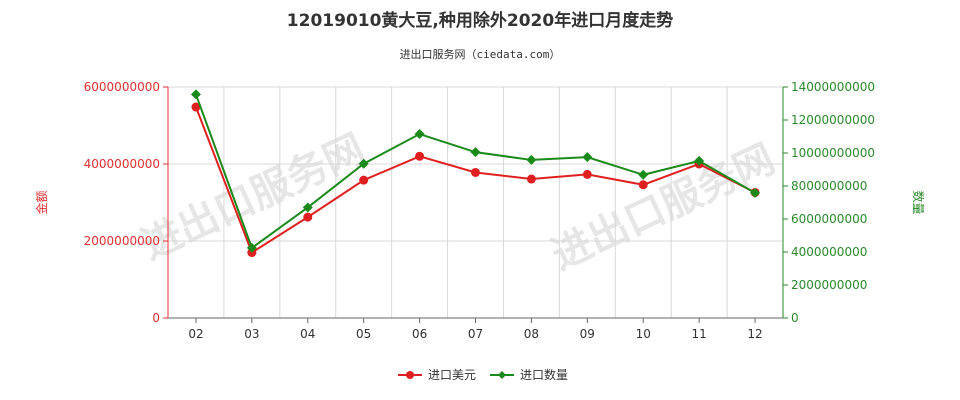 The width and height of the screenshot is (960, 400). What do you see at coordinates (122, 87) in the screenshot?
I see `y-left-tick-label: 6000000000` at bounding box center [122, 87].